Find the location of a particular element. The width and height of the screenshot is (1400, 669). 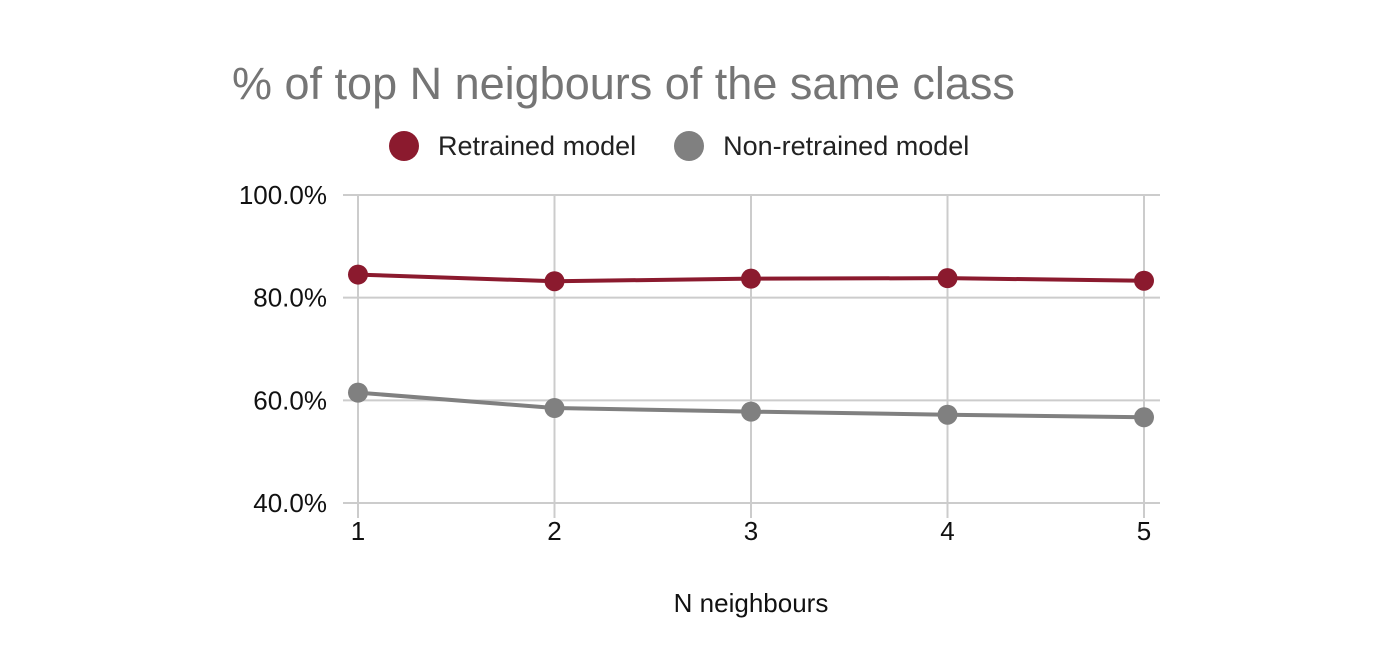

series-retrained is located at coordinates (751, 278).